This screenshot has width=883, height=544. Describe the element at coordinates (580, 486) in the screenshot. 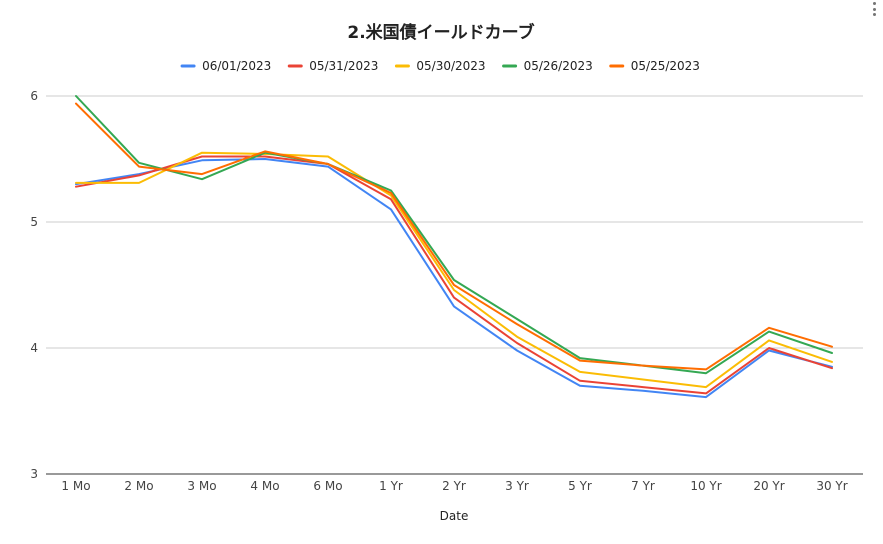

I see `x-tick-label: 5 Yr` at that location.